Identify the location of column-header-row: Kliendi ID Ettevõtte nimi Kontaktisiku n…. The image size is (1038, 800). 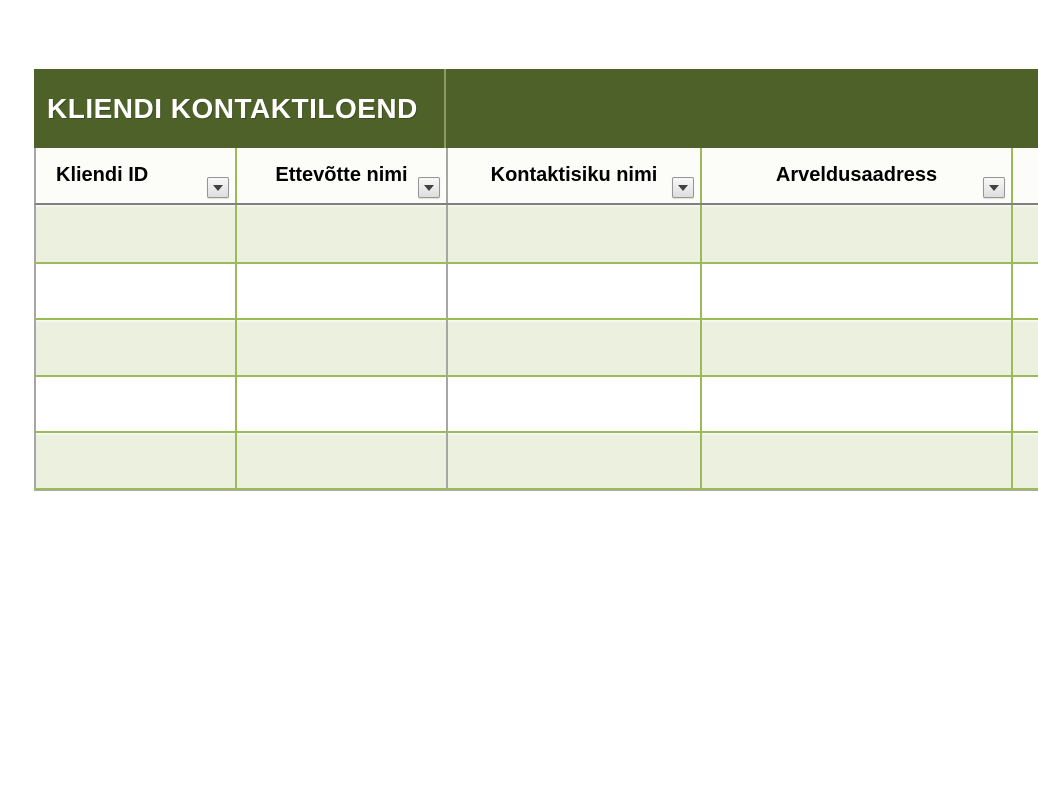
(536, 176).